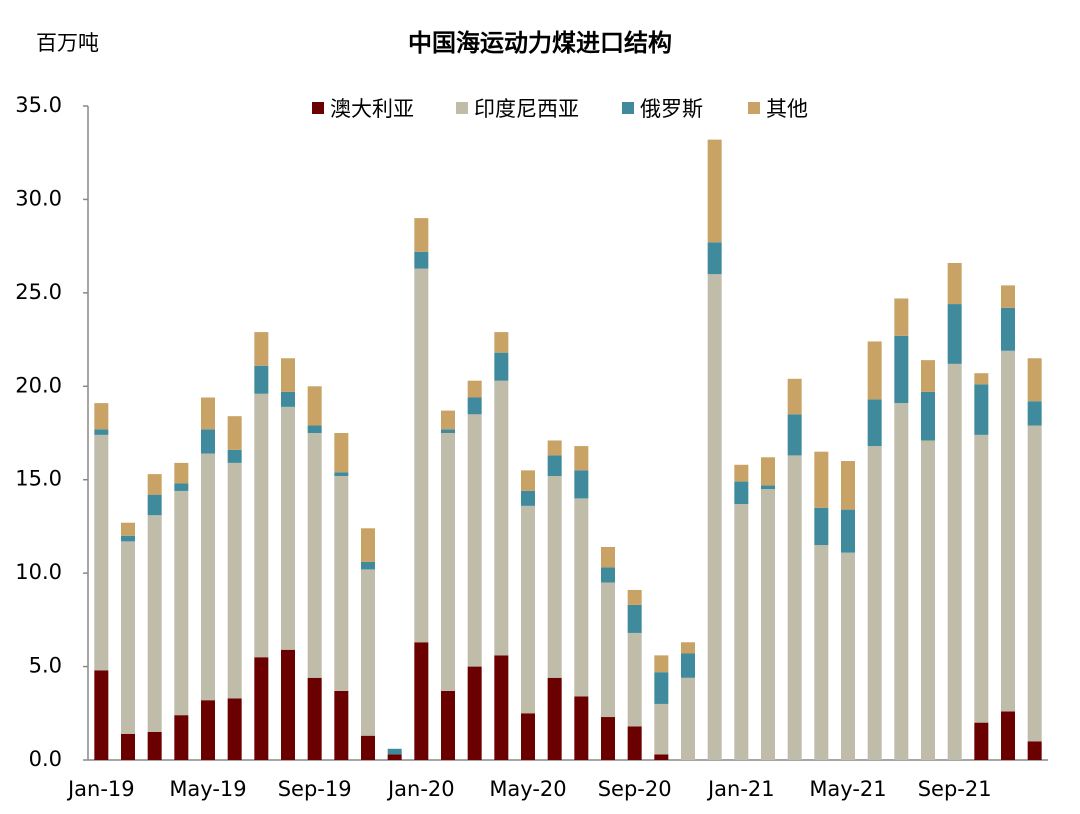 This screenshot has height=814, width=1080. What do you see at coordinates (526, 109) in the screenshot?
I see `legend-label: 印度尼西亚` at bounding box center [526, 109].